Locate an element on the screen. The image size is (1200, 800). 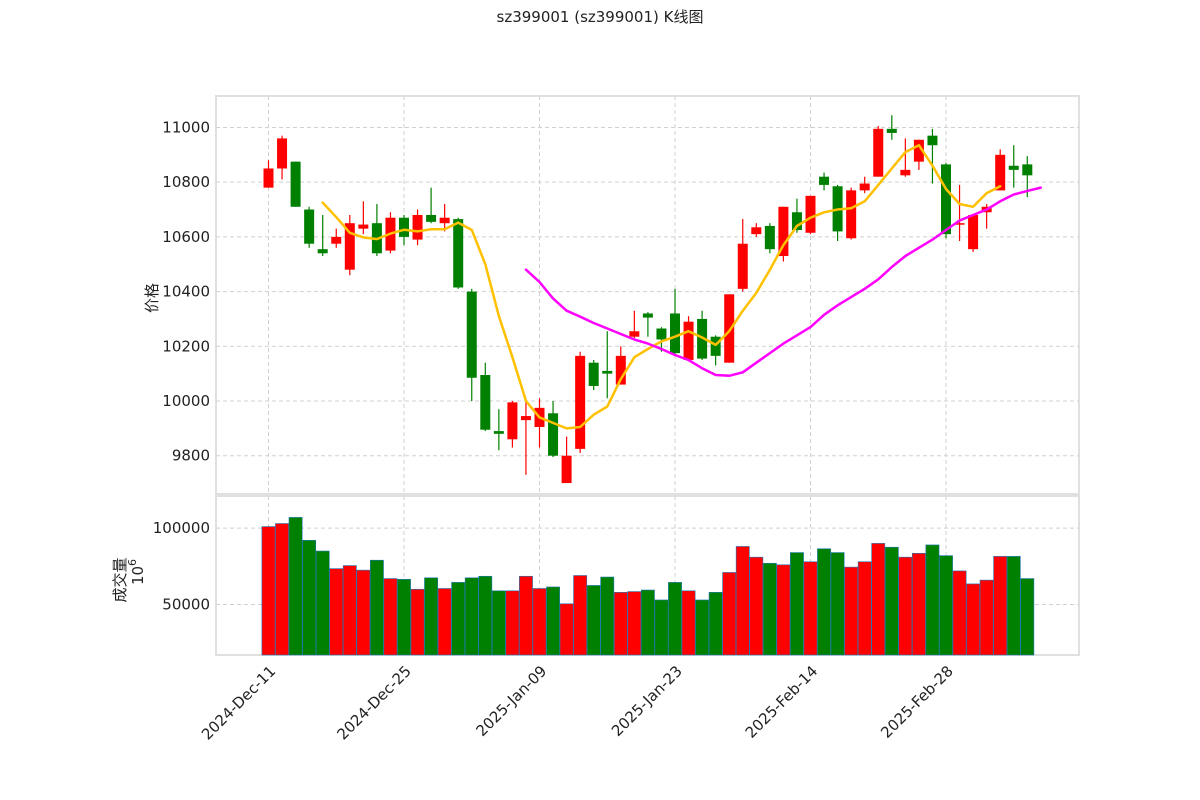
price-tick-label: 9800 is located at coordinates (191, 456).